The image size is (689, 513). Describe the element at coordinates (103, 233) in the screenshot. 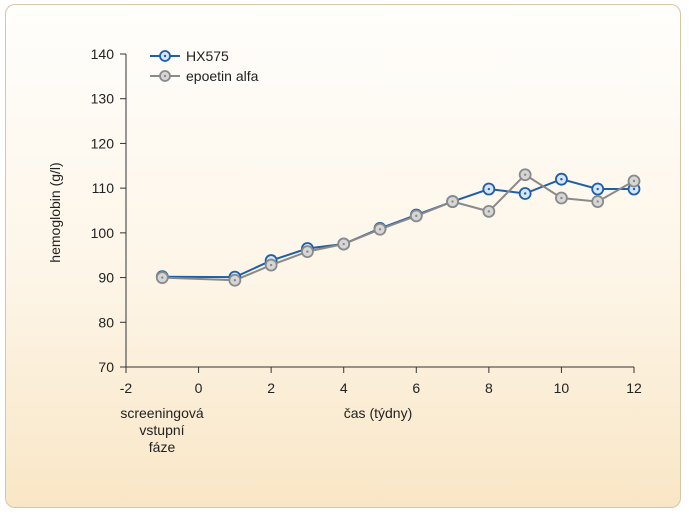

I see `y-tick-label: 100` at that location.